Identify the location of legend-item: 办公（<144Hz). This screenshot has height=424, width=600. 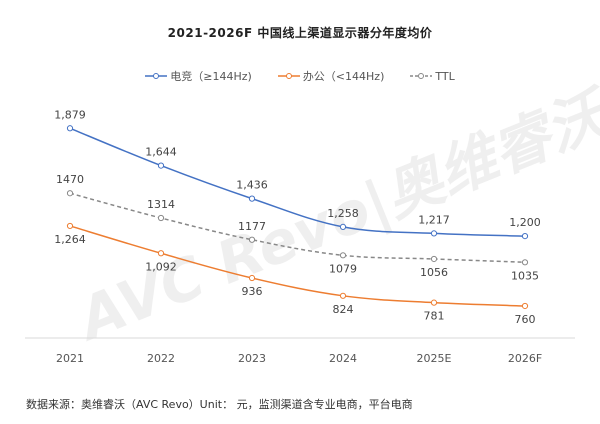
(331, 76).